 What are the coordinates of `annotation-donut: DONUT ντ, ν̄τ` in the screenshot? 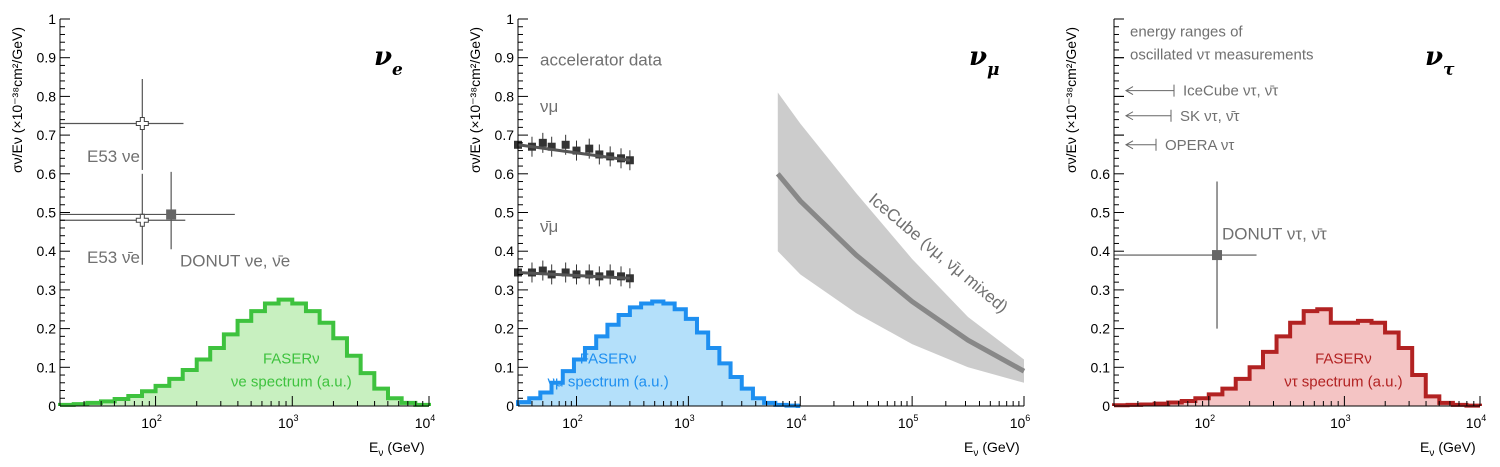 It's located at (1274, 234).